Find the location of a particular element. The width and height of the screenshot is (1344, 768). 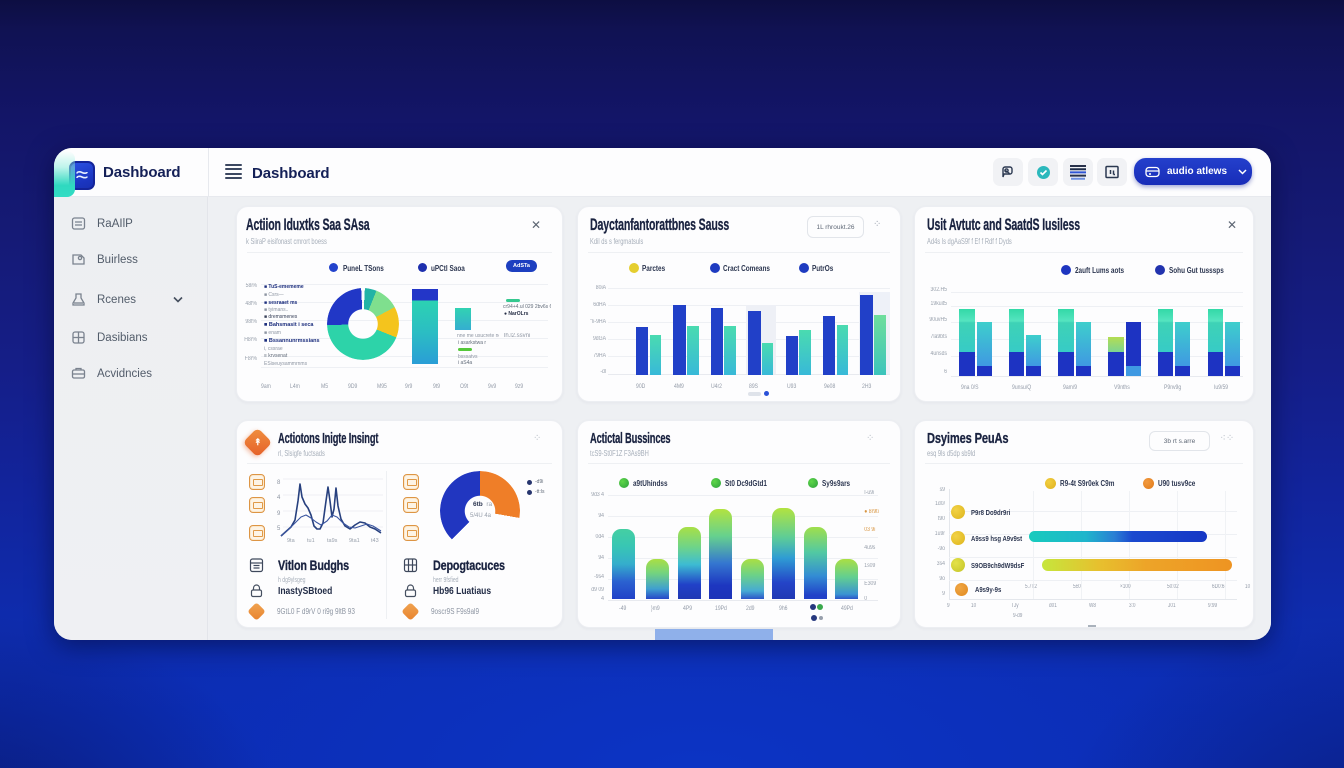

svg-text: 9 is located at coordinates (279, 514).